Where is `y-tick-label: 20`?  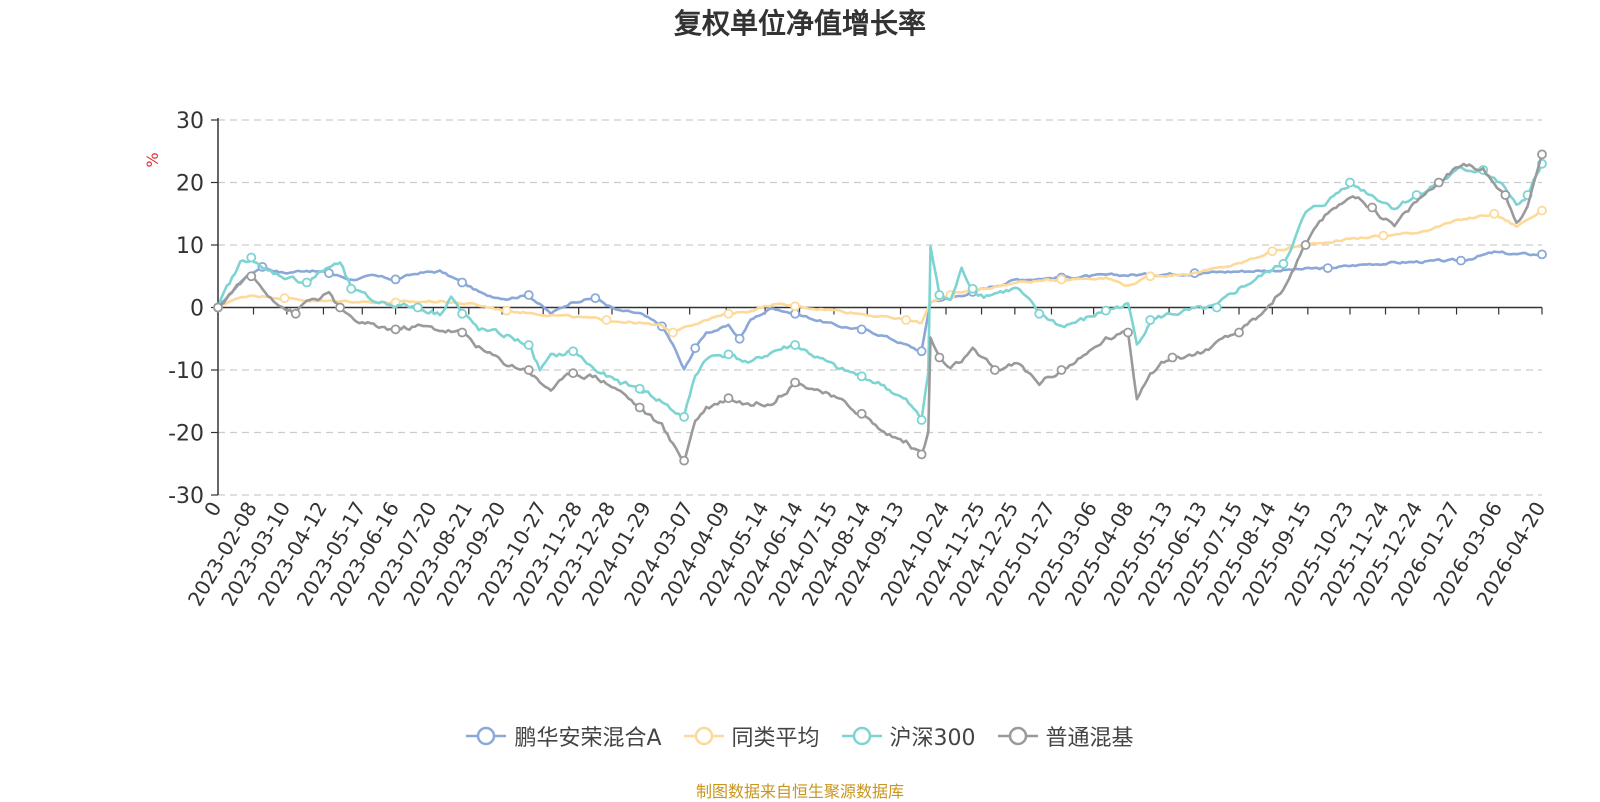
y-tick-label: 20 is located at coordinates (190, 184).